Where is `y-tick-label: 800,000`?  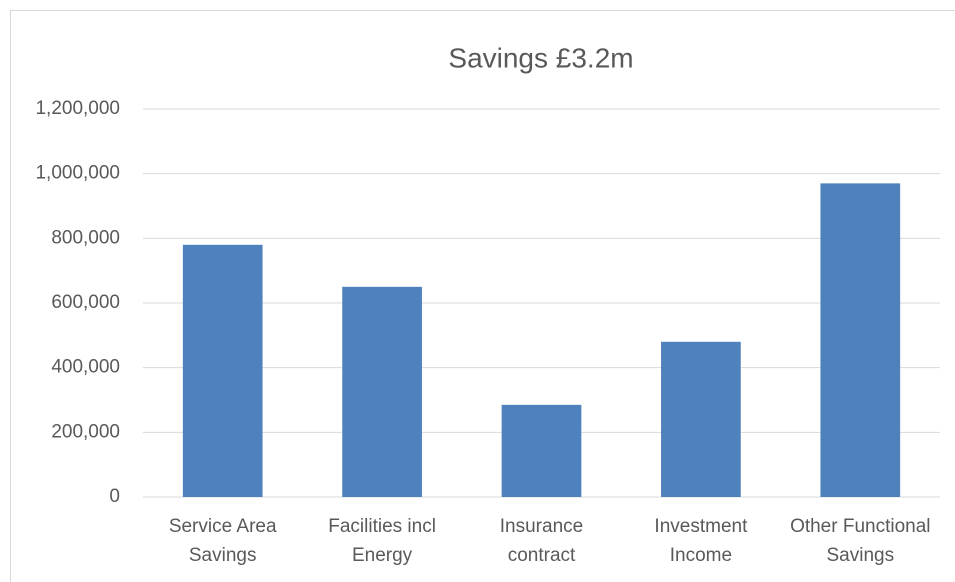
y-tick-label: 800,000 is located at coordinates (85, 237).